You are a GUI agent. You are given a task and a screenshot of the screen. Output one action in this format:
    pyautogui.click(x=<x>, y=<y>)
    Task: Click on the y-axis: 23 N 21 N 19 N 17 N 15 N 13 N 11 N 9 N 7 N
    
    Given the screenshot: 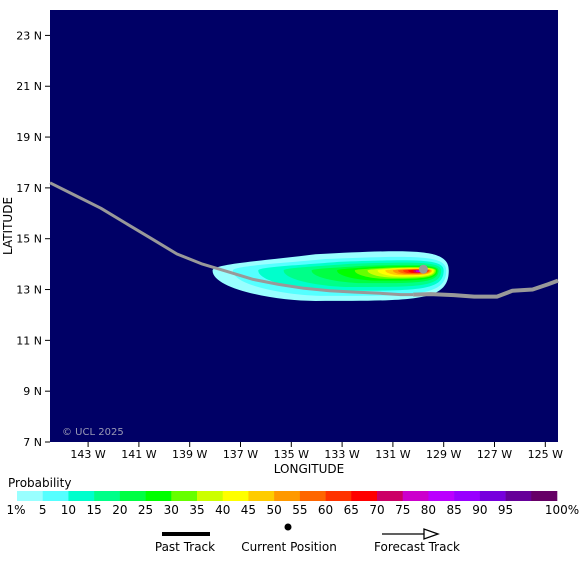 What is the action you would take?
    pyautogui.click(x=33, y=239)
    